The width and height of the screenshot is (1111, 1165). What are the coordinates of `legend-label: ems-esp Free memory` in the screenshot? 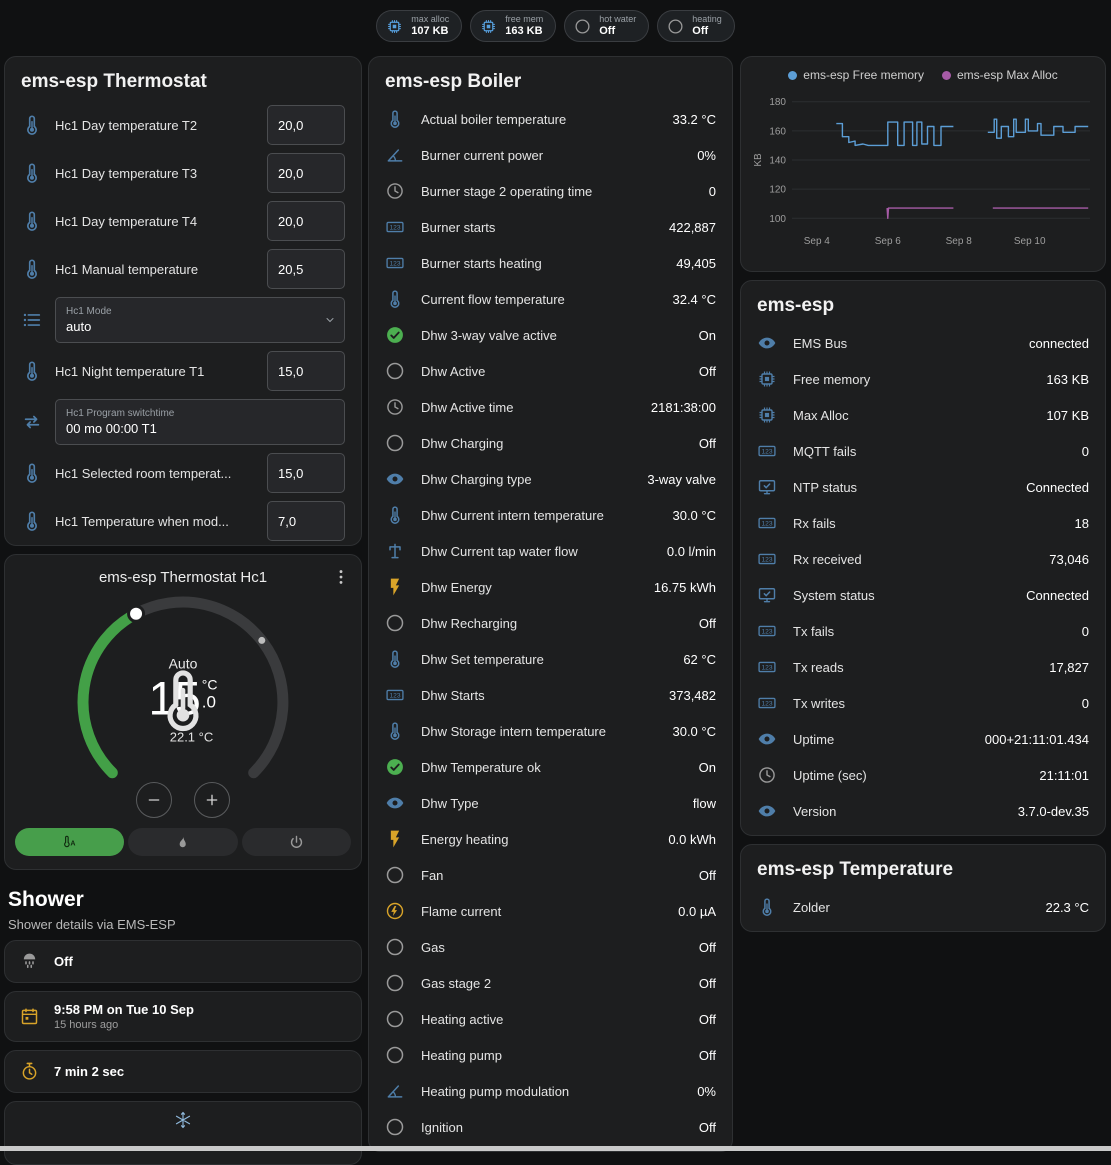 It's located at (863, 75).